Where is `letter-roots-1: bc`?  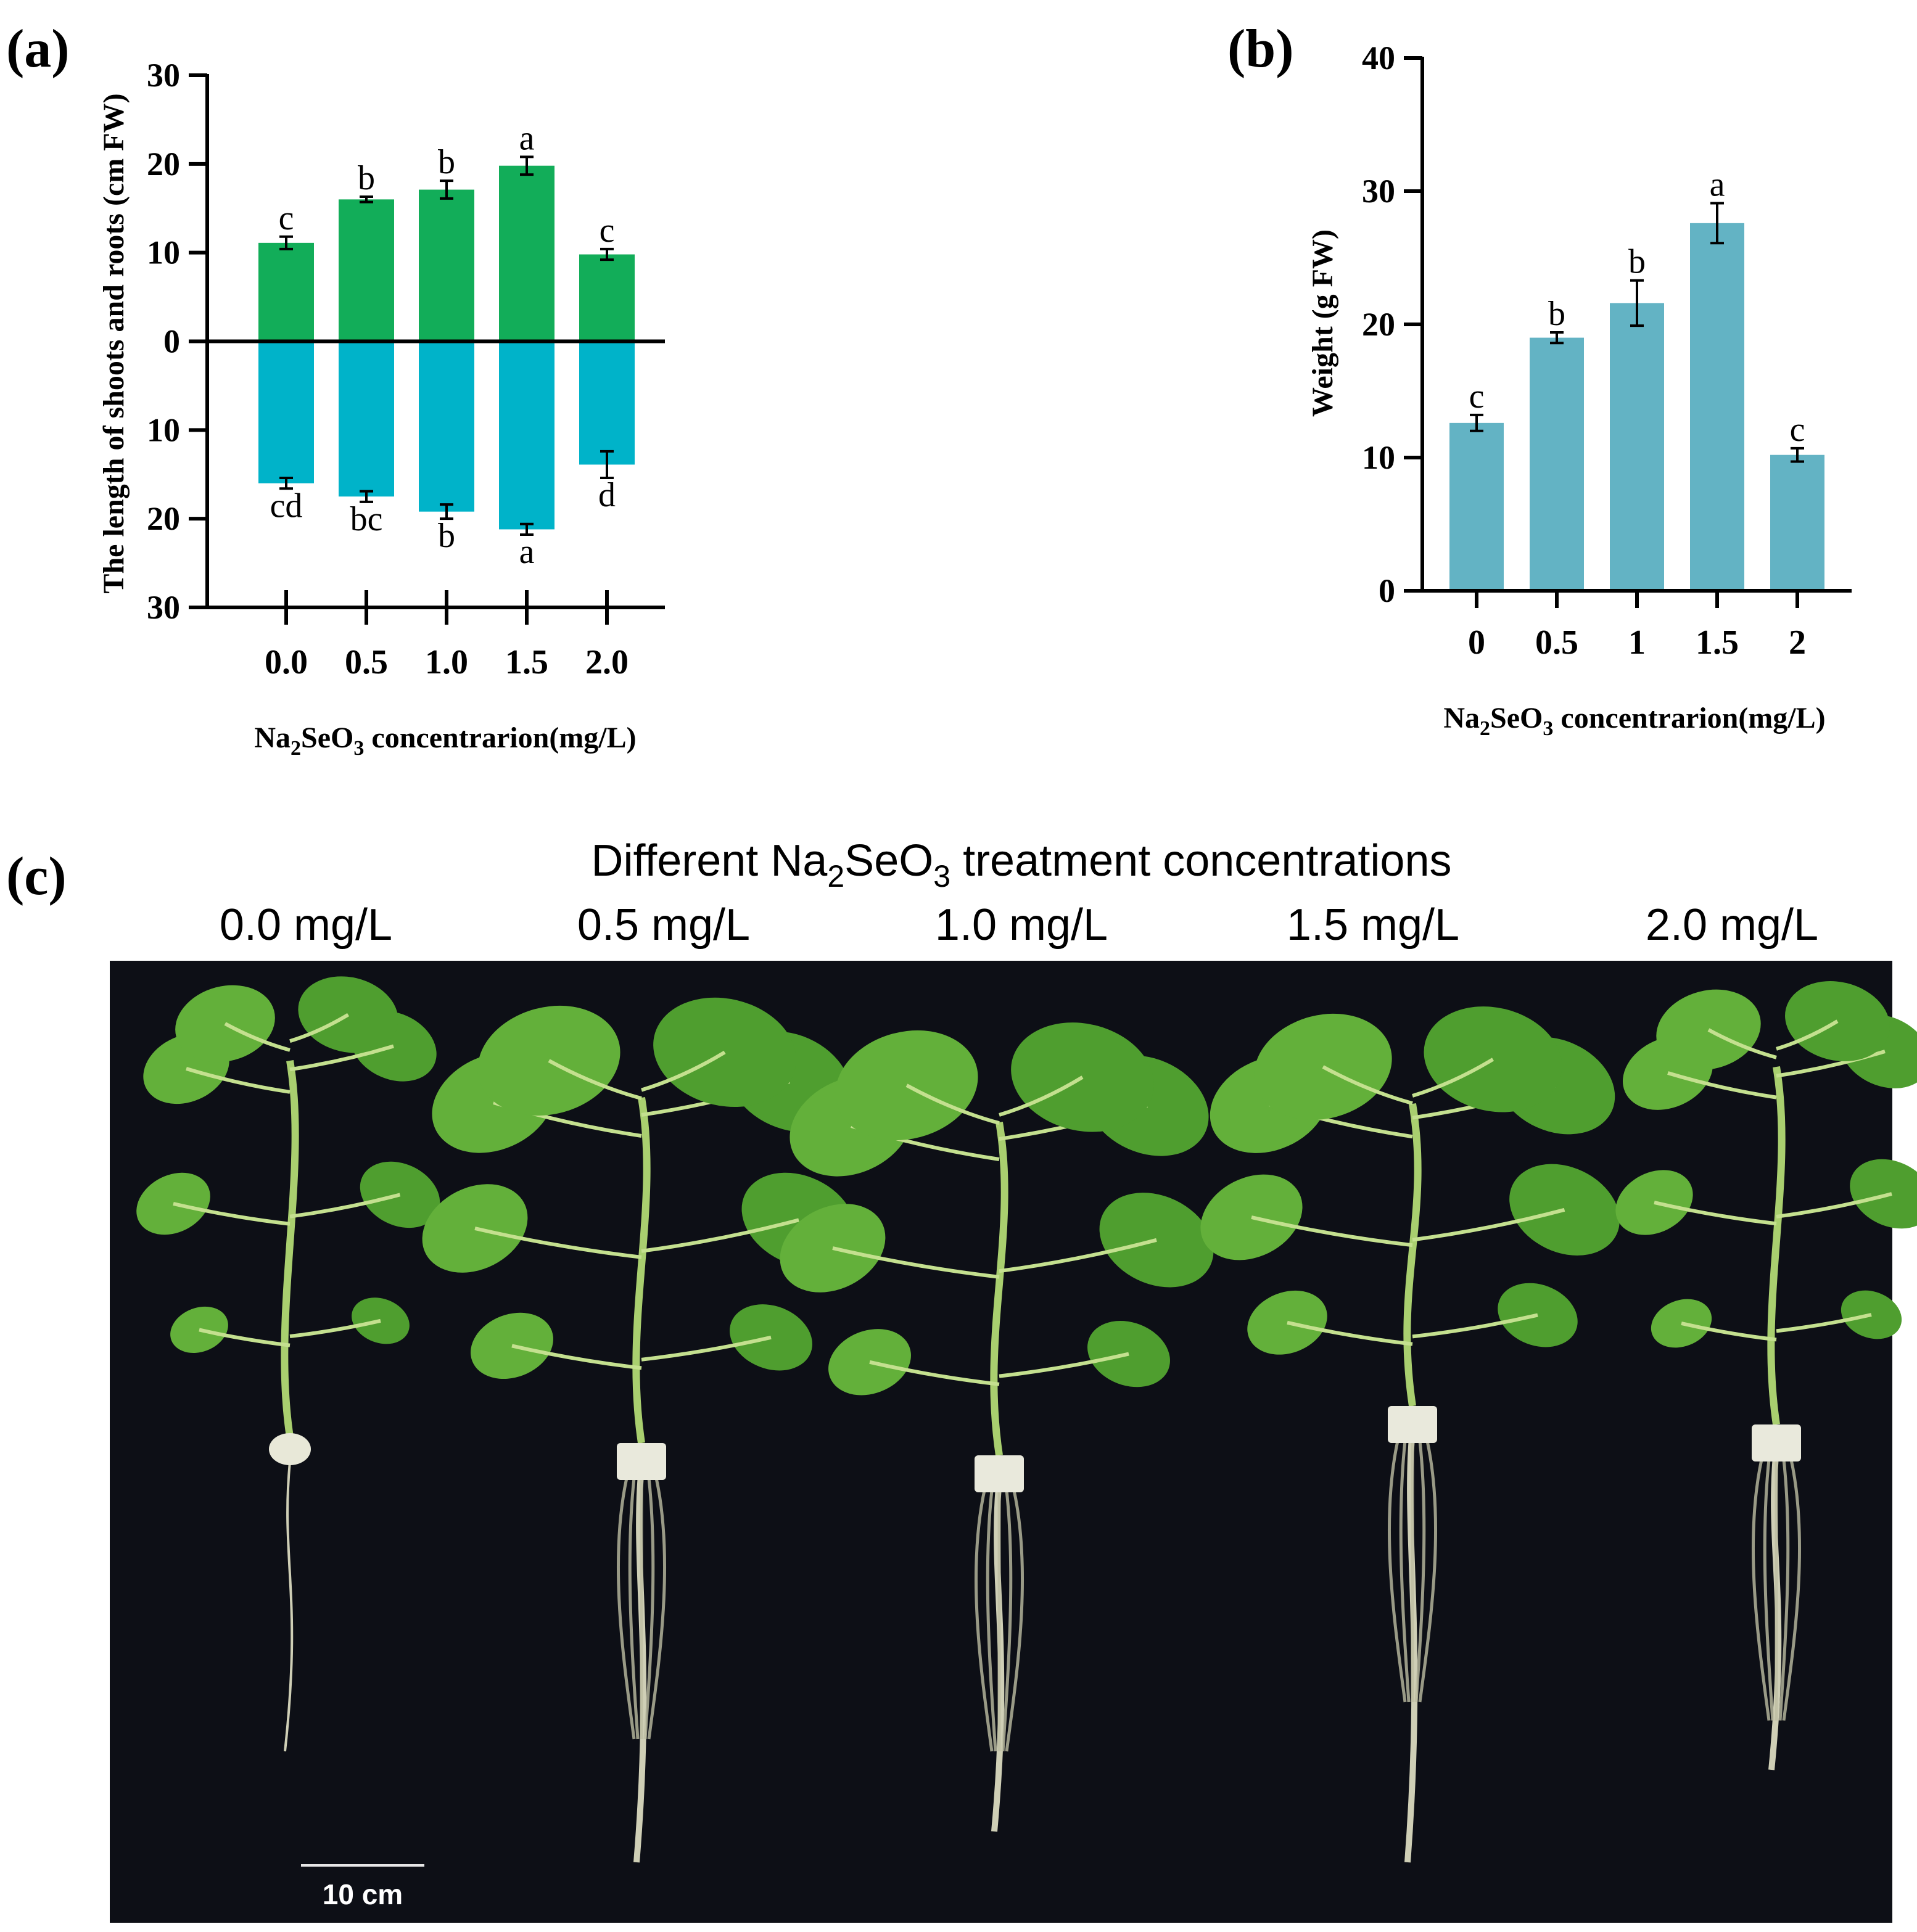
letter-roots-1: bc is located at coordinates (367, 519).